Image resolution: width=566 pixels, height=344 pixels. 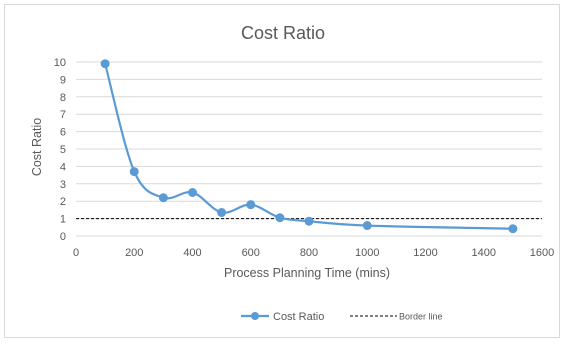 What do you see at coordinates (255, 316) in the screenshot?
I see `legend-cost-ratio-marker` at bounding box center [255, 316].